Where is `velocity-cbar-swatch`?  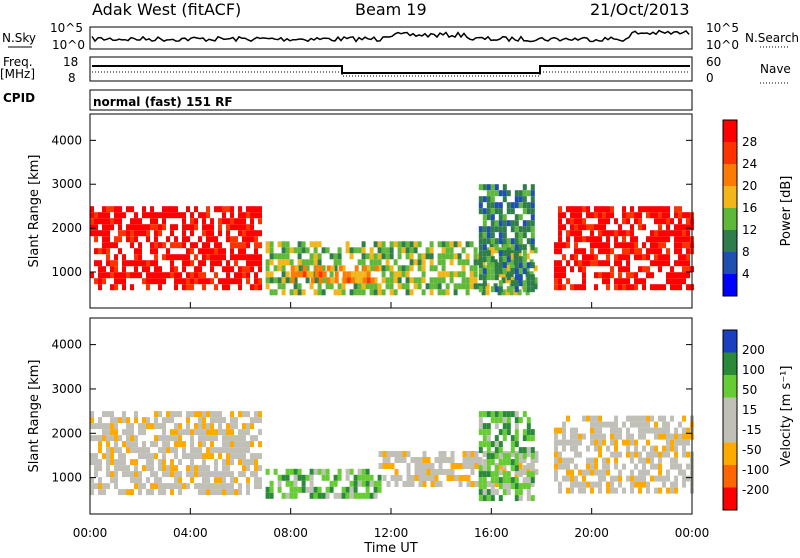
velocity-cbar-swatch is located at coordinates (730, 453).